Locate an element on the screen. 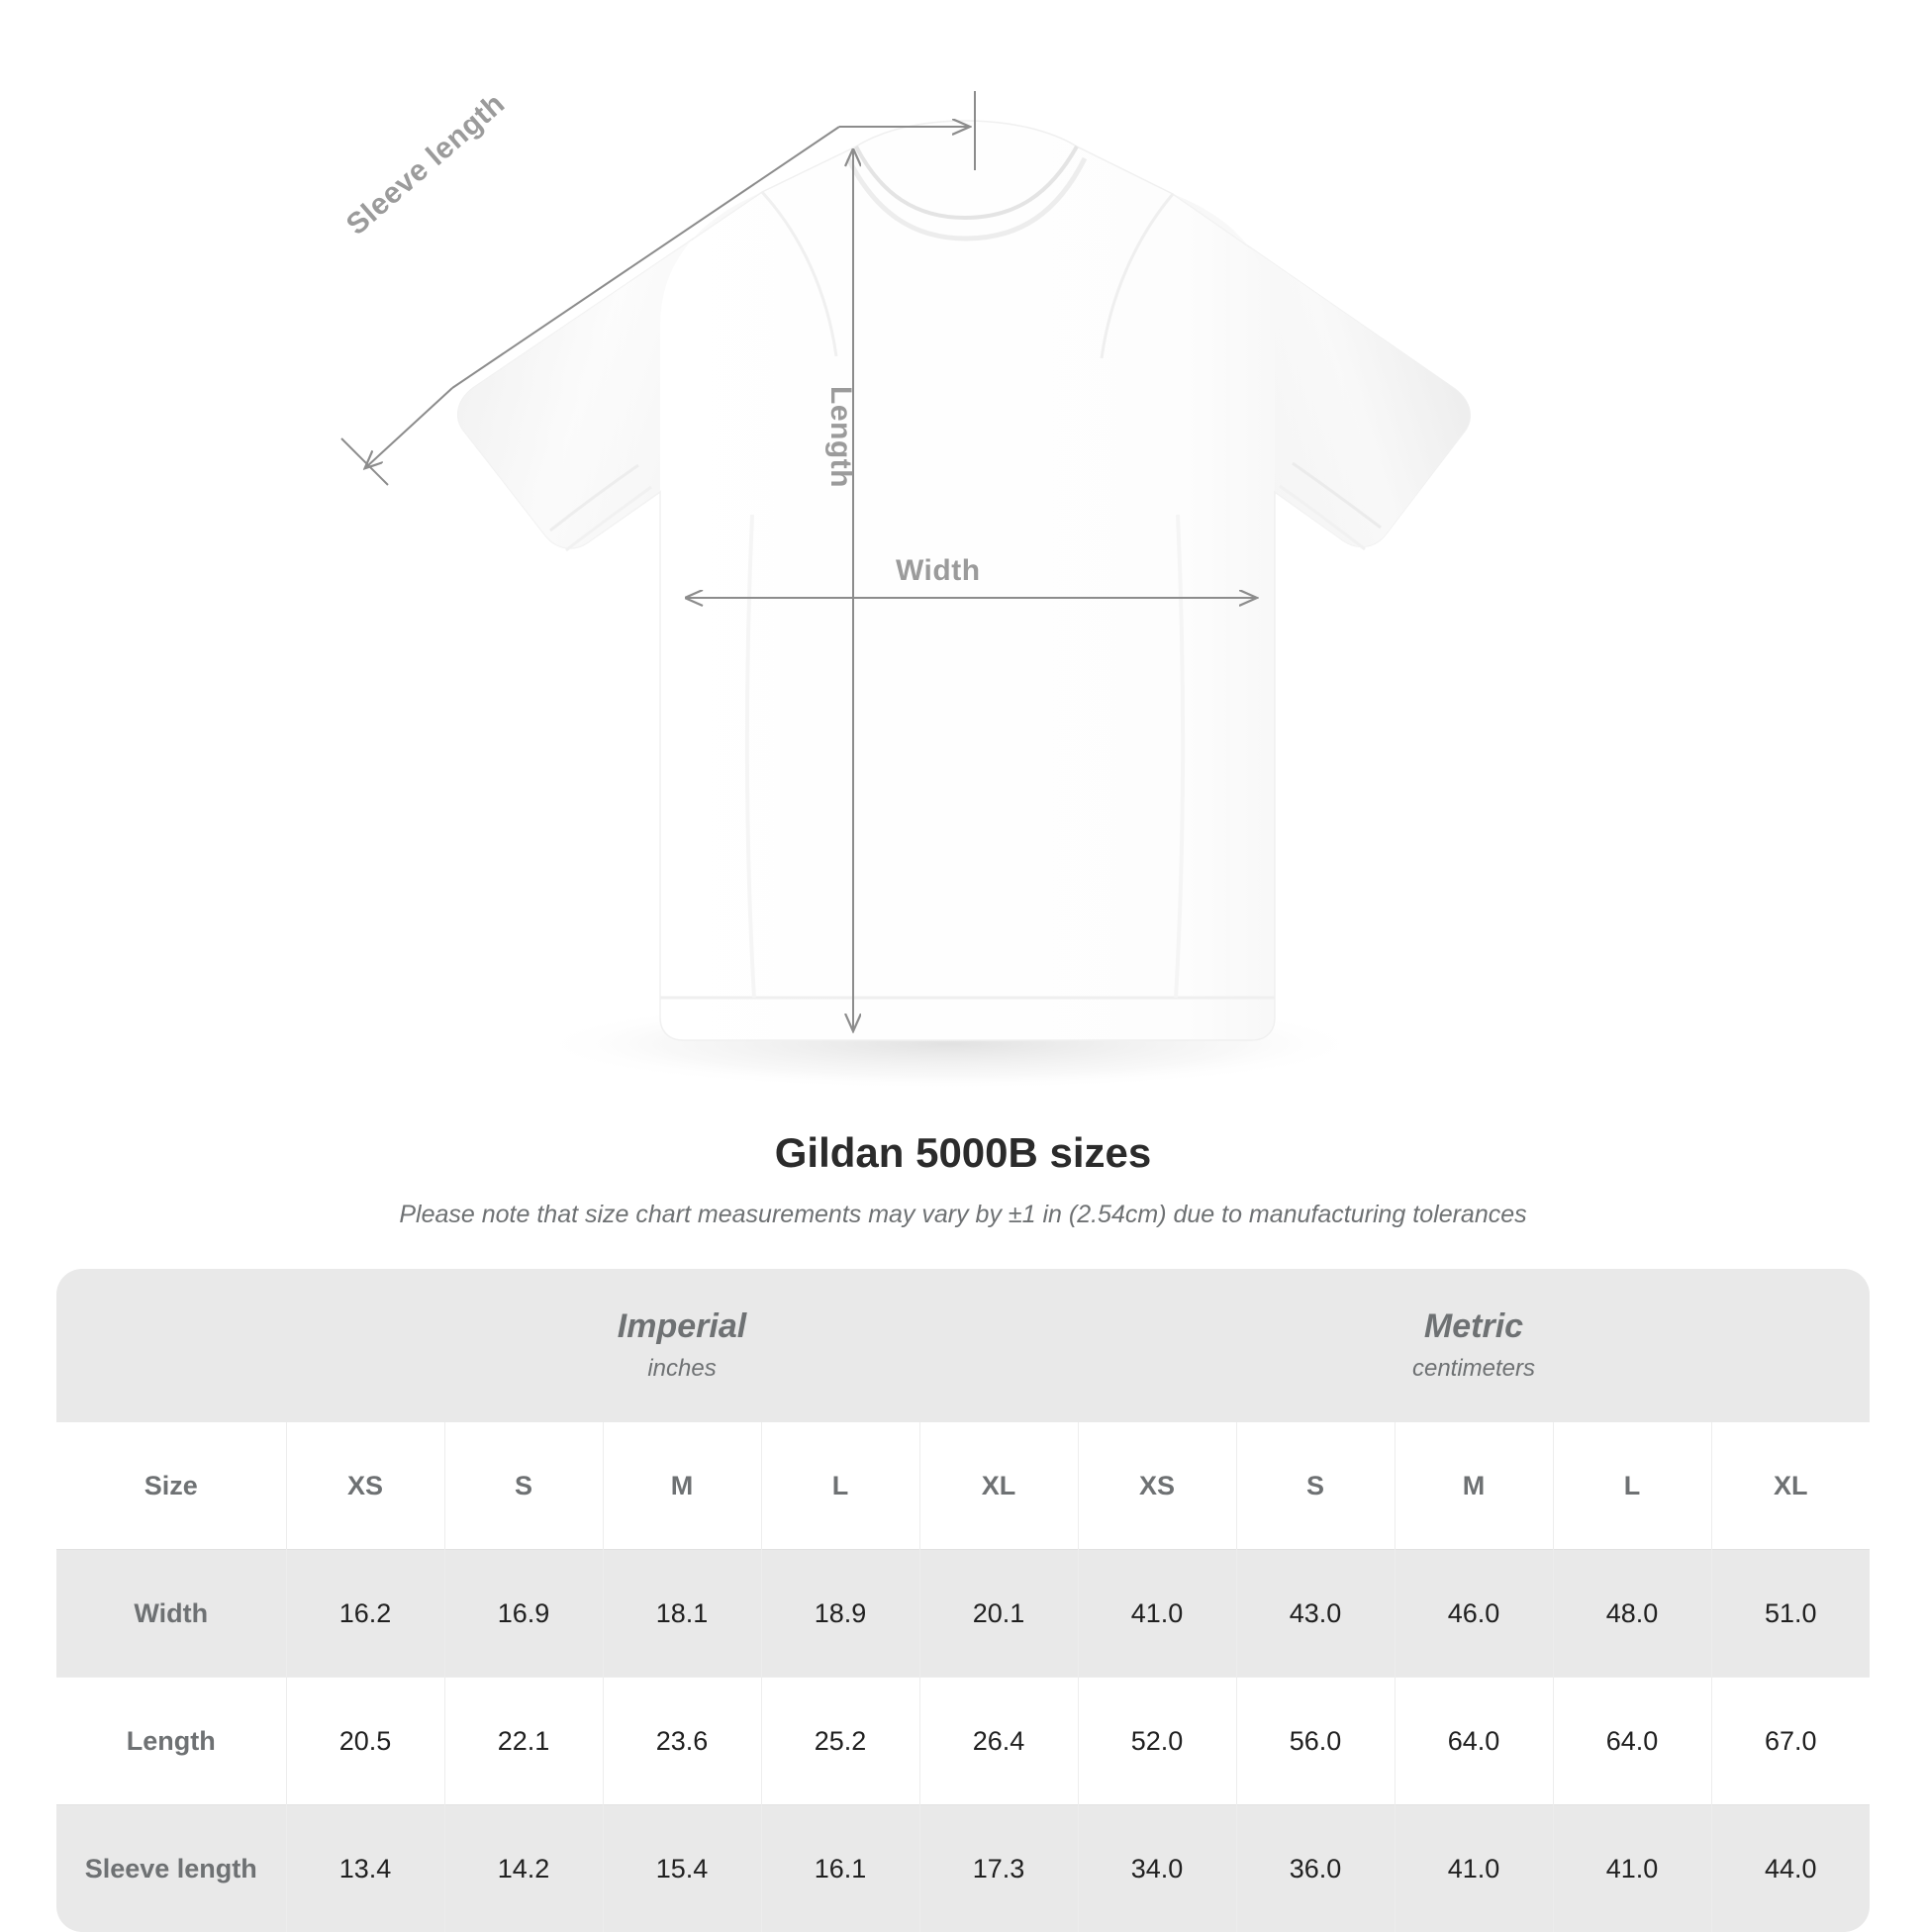 The width and height of the screenshot is (1926, 1932). cell-length-metric-l: 64.0 is located at coordinates (1632, 1741).